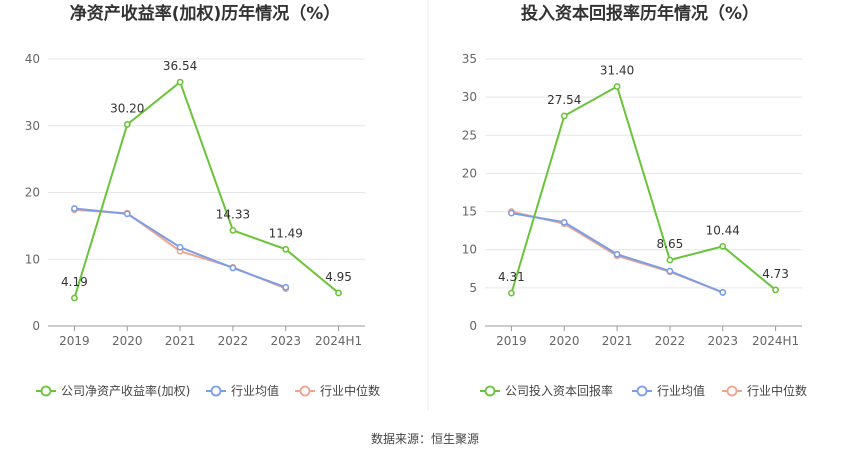 The height and width of the screenshot is (459, 850). I want to click on data-source-label: 数据来源：恒生聚源, so click(425, 438).